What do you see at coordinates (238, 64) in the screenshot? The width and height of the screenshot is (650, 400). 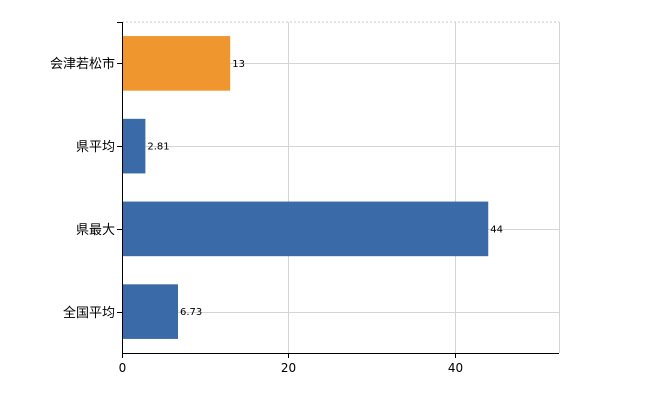 I see `data-label: 13` at bounding box center [238, 64].